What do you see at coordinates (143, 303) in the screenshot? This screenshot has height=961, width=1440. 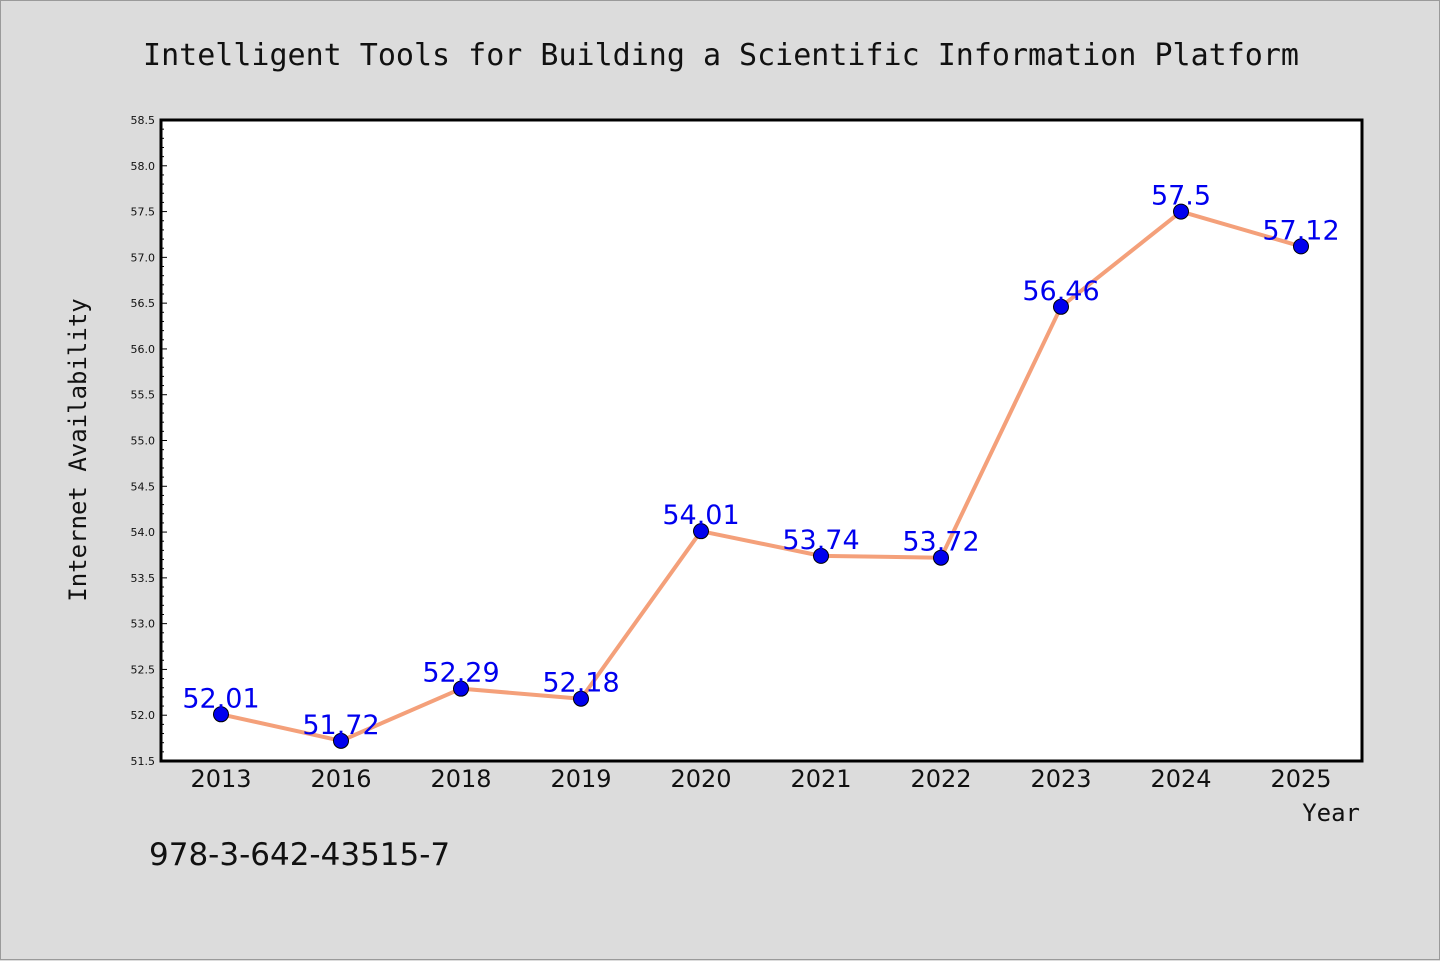 I see `y-tick-label: 56.5` at bounding box center [143, 303].